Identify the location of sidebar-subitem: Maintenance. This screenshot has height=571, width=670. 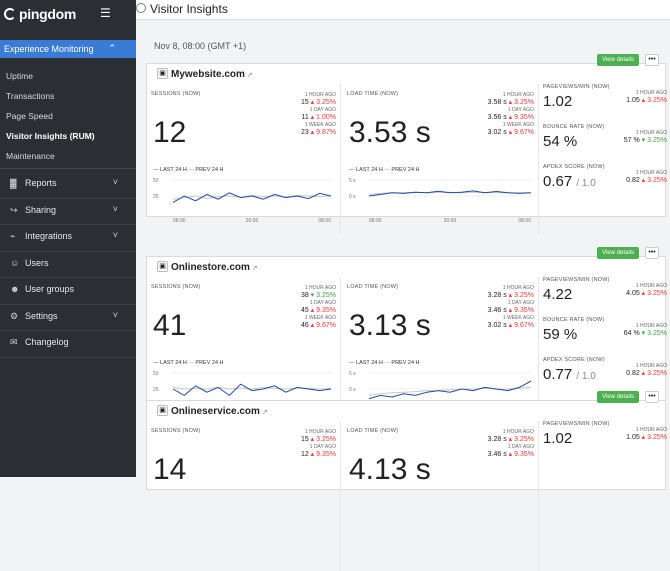
(30, 156).